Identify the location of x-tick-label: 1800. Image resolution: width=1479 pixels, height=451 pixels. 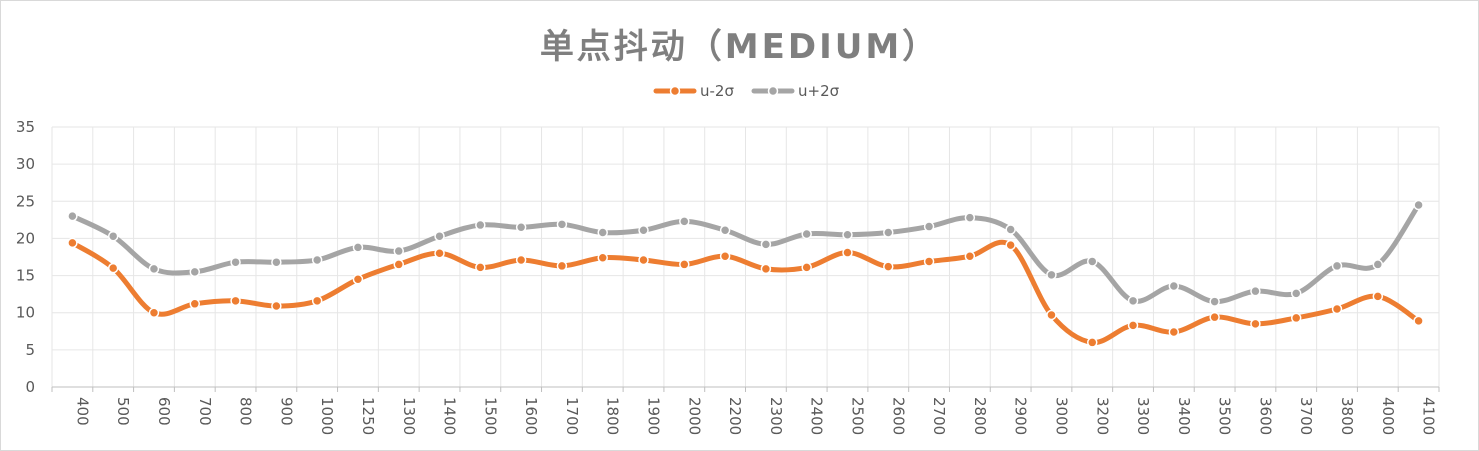
(613, 416).